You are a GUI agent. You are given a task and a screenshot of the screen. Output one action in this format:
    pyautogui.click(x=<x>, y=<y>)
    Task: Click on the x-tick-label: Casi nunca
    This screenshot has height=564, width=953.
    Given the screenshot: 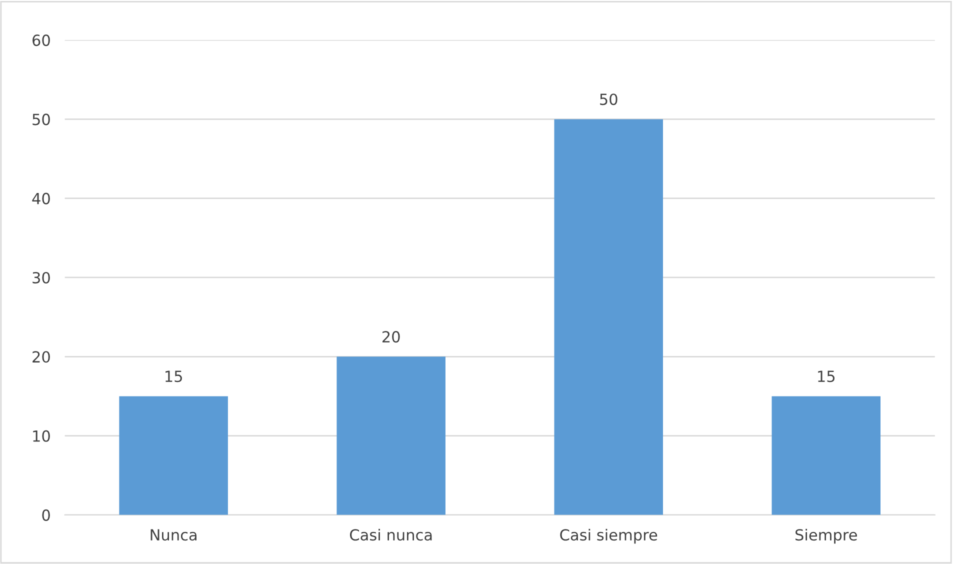 What is the action you would take?
    pyautogui.click(x=391, y=534)
    